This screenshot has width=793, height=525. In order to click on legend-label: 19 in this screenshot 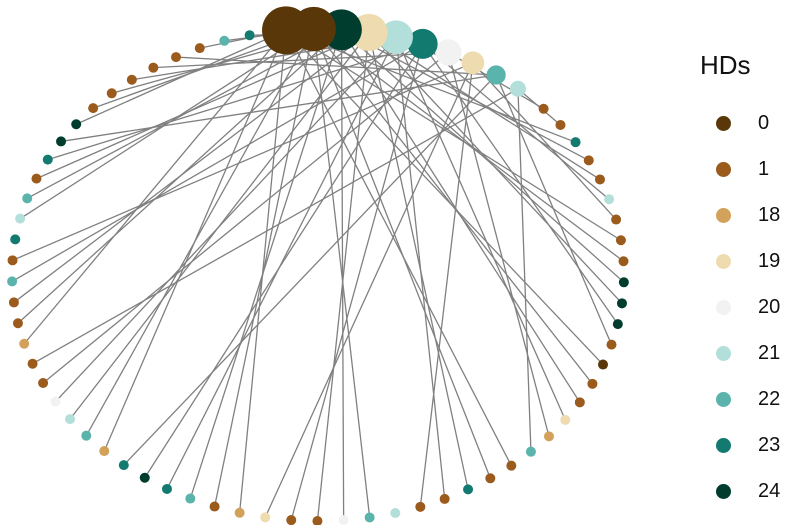, I will do `click(769, 260)`.